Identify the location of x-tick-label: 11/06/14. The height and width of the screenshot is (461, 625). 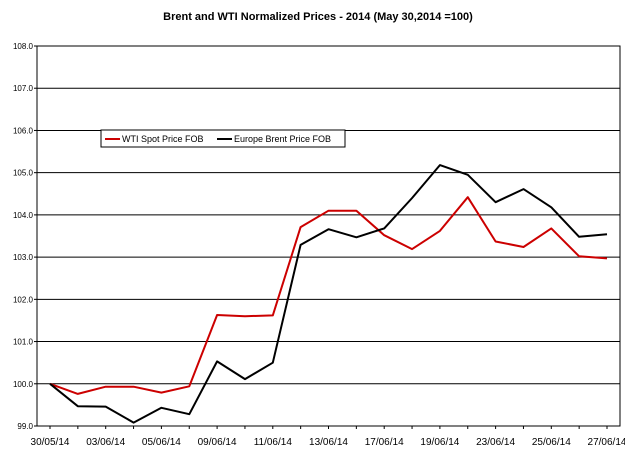
(273, 442).